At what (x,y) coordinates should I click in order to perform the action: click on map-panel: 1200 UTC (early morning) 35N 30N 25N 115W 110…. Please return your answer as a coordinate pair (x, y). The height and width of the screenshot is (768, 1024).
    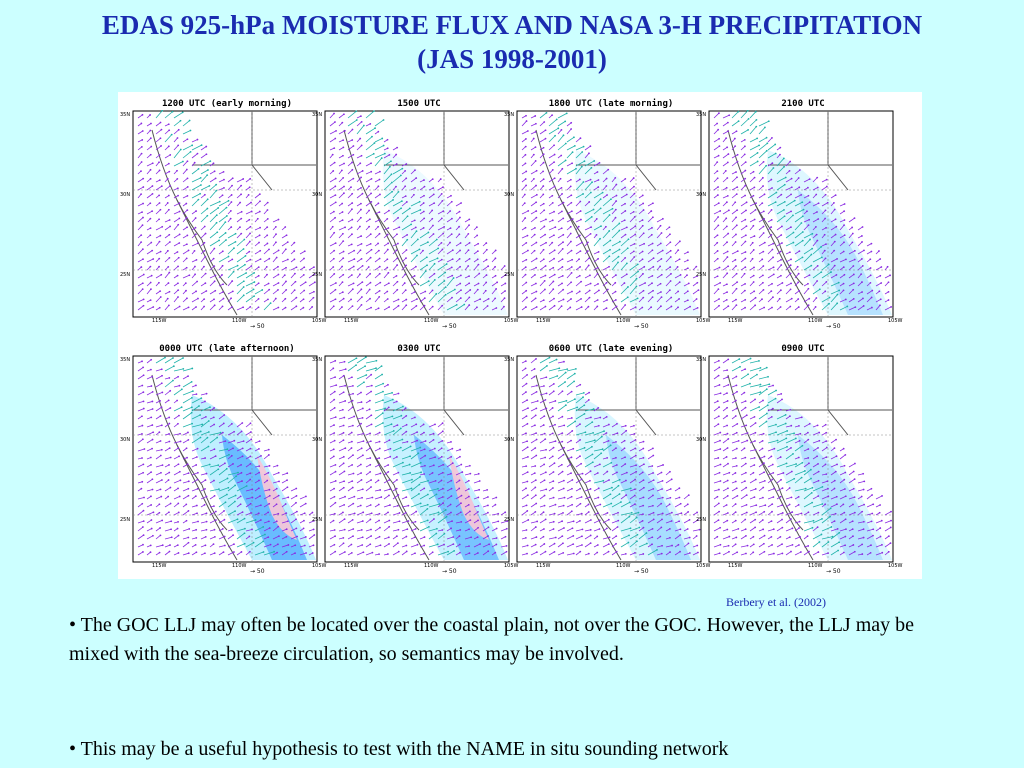
    Looking at the image, I should click on (223, 213).